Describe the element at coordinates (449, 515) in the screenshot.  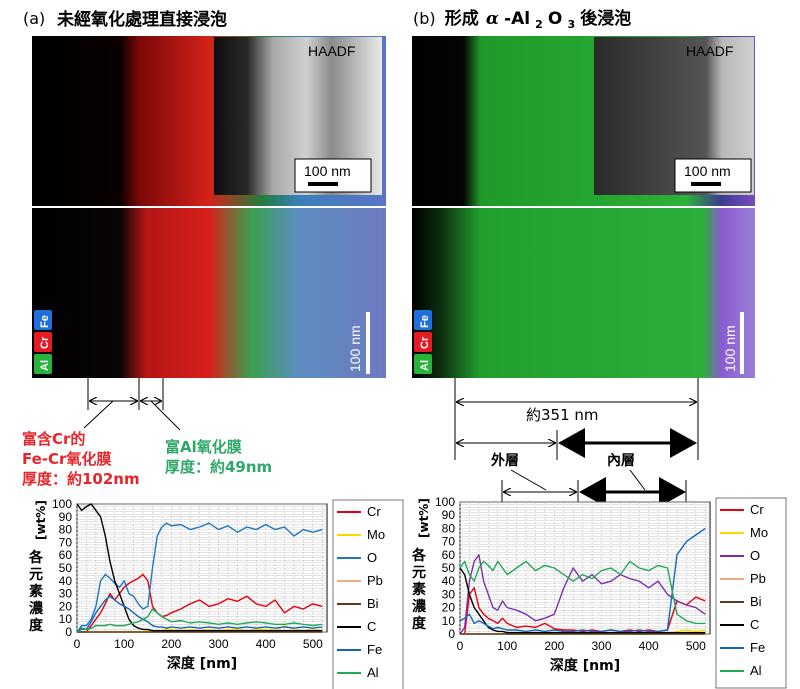
I see `chart-b-ytick-label: 90` at that location.